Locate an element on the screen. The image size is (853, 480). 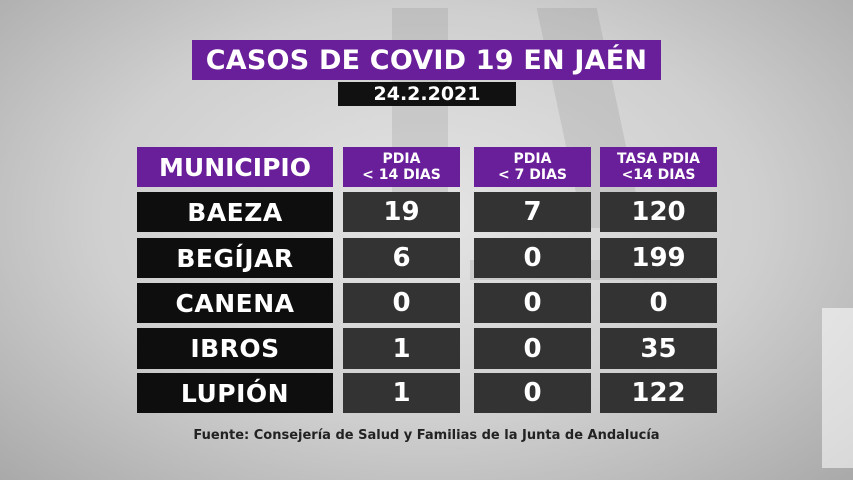
header-pdia-7: PDIA < 7 DIAS is located at coordinates (532, 167).